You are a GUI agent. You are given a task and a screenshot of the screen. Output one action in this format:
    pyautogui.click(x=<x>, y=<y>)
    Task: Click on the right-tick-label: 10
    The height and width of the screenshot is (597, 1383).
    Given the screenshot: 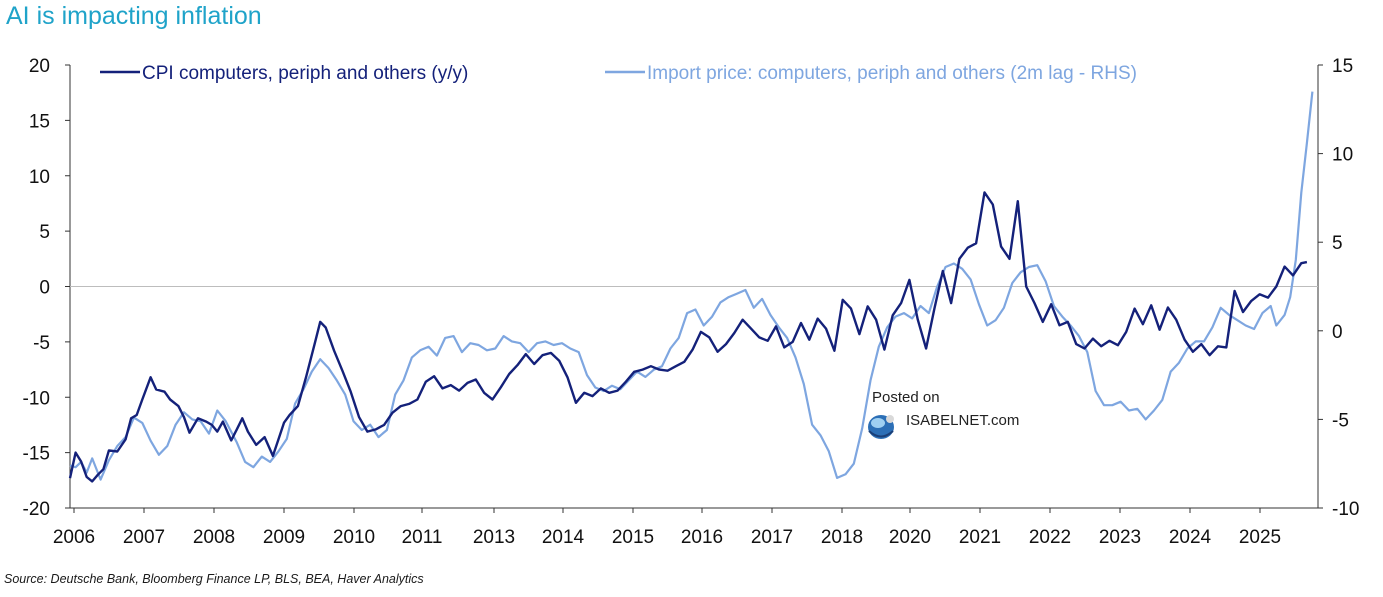 What is the action you would take?
    pyautogui.click(x=1342, y=155)
    